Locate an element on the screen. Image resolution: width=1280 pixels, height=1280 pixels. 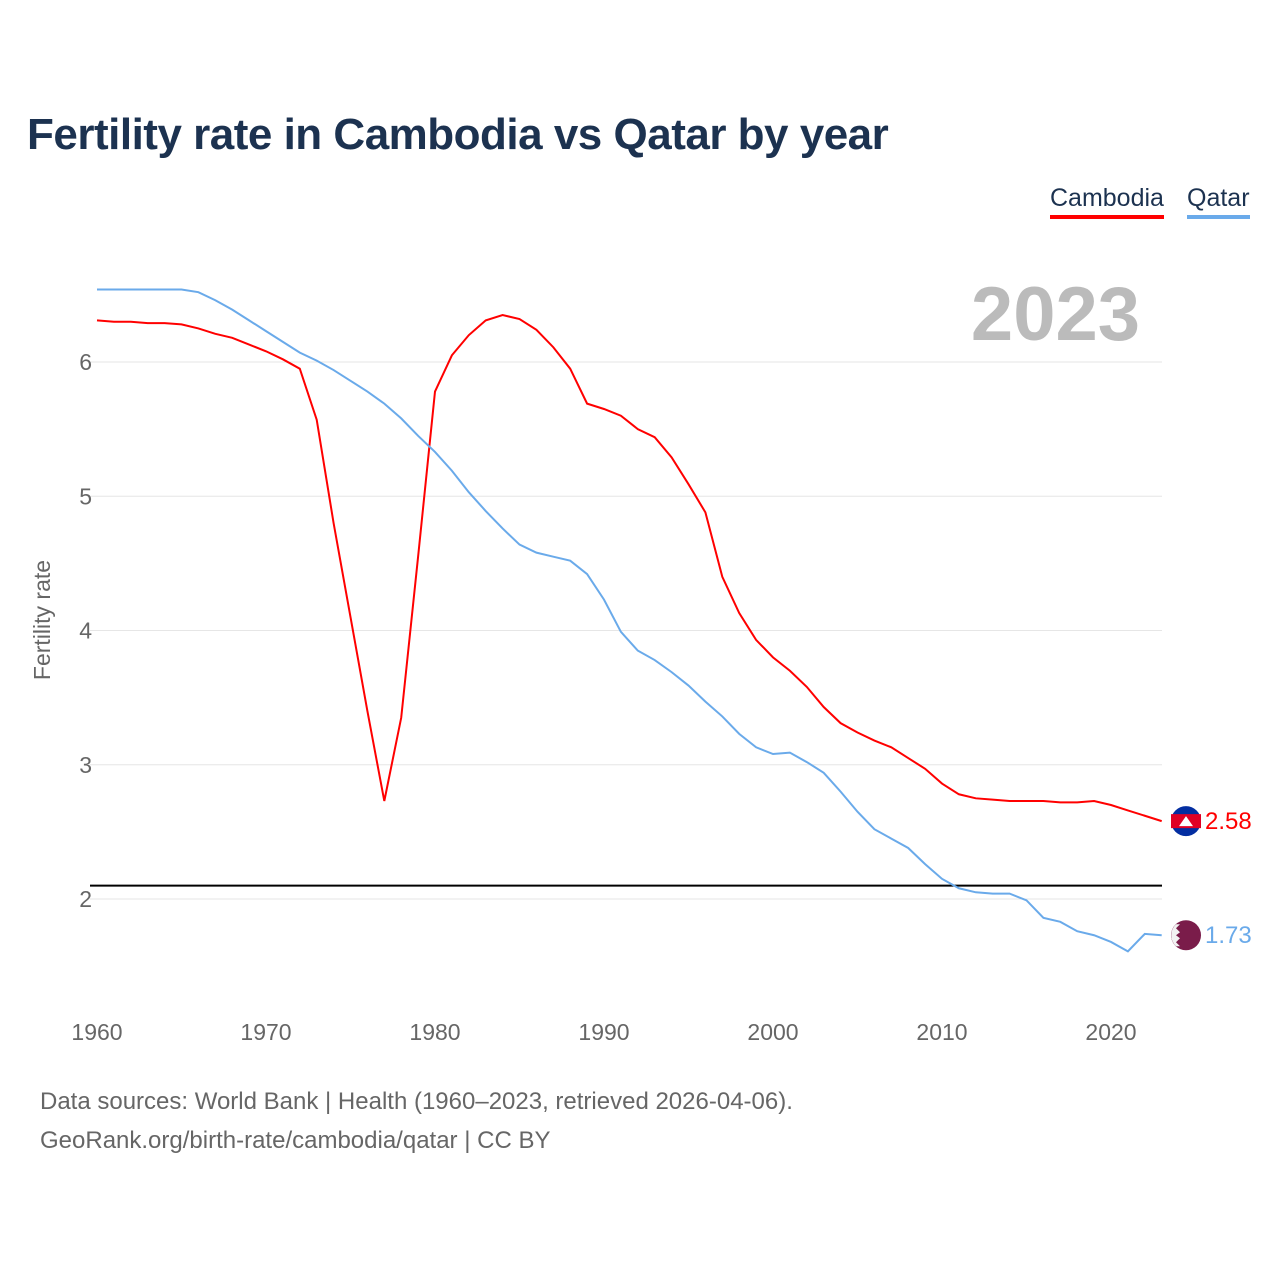
y-tick-label: 3 is located at coordinates (85, 765).